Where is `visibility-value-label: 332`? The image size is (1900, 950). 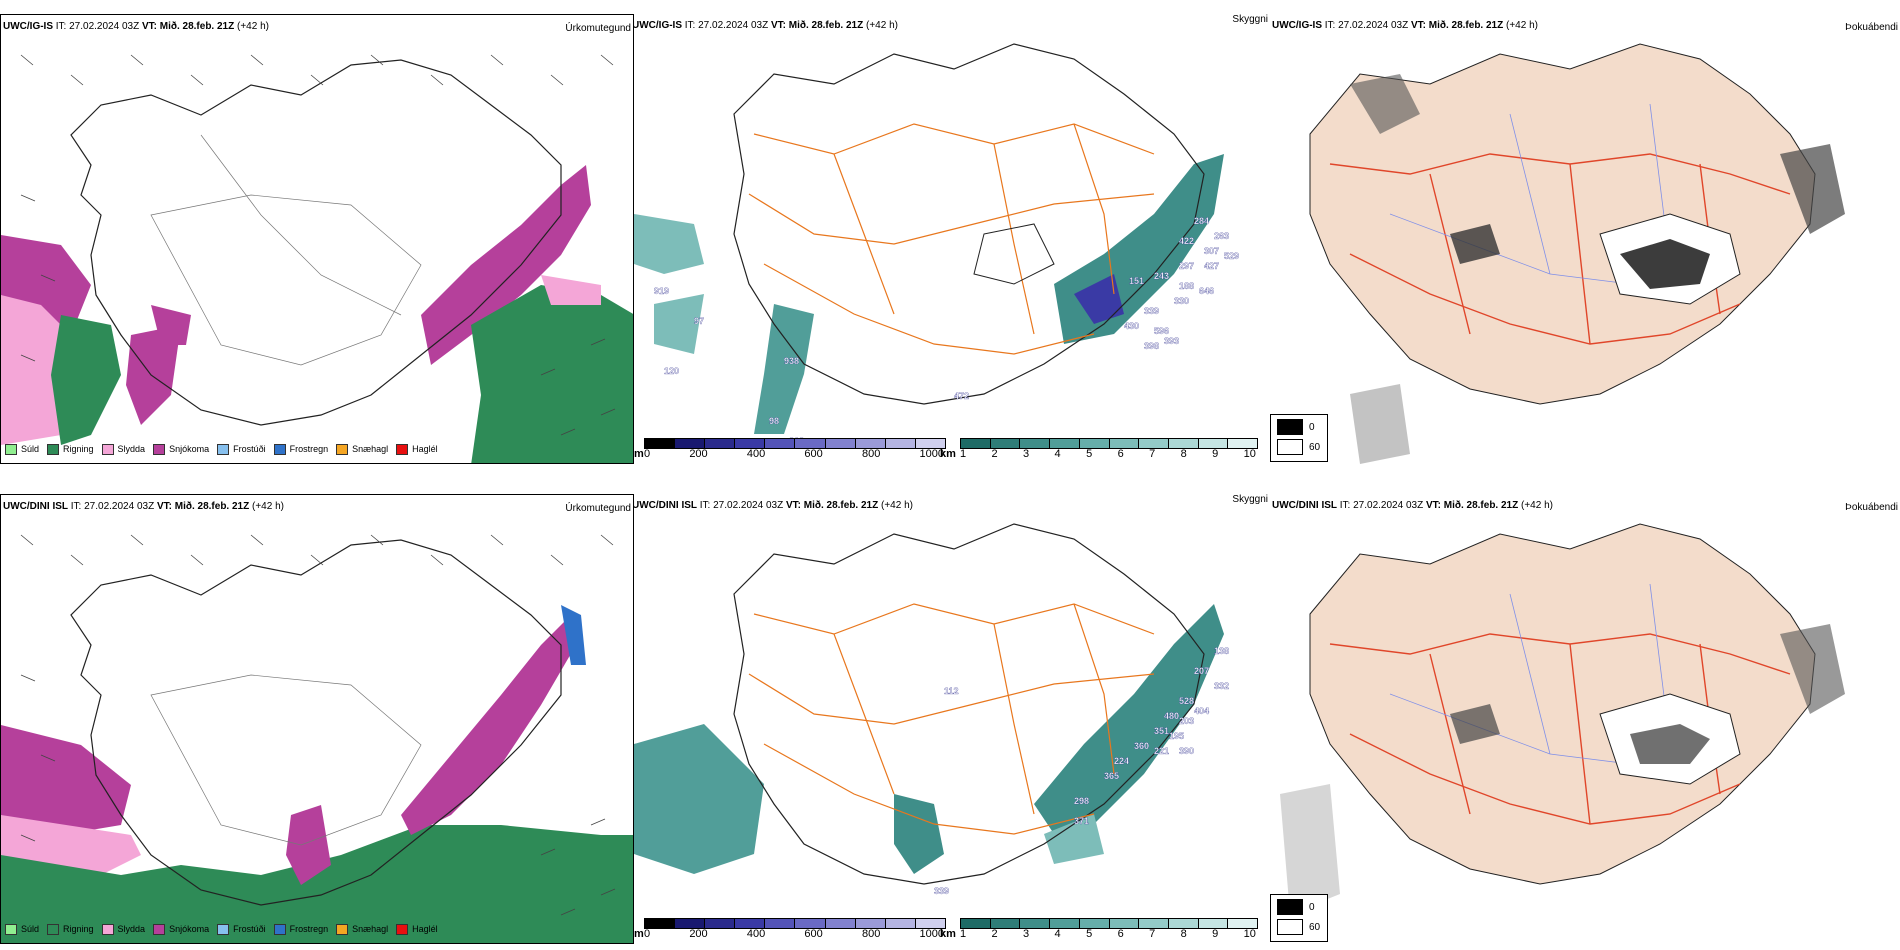
visibility-value-label: 332 is located at coordinates (1221, 686).